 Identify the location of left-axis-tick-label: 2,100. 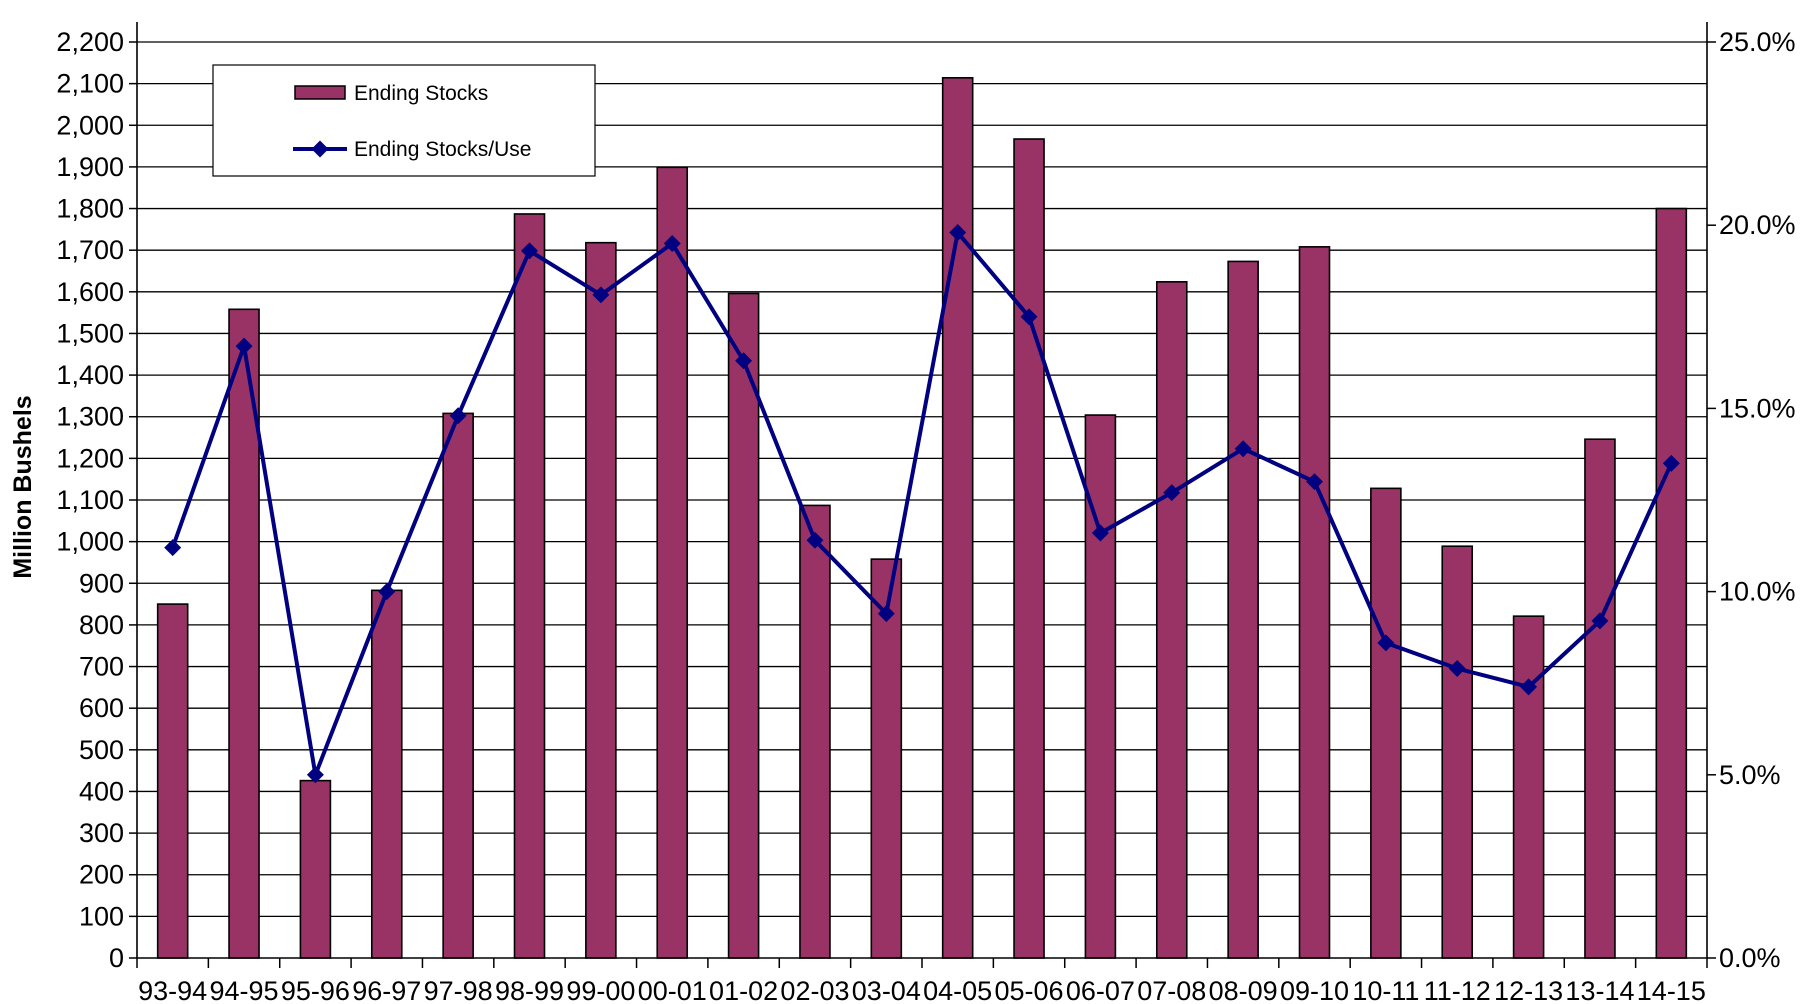
(90, 84).